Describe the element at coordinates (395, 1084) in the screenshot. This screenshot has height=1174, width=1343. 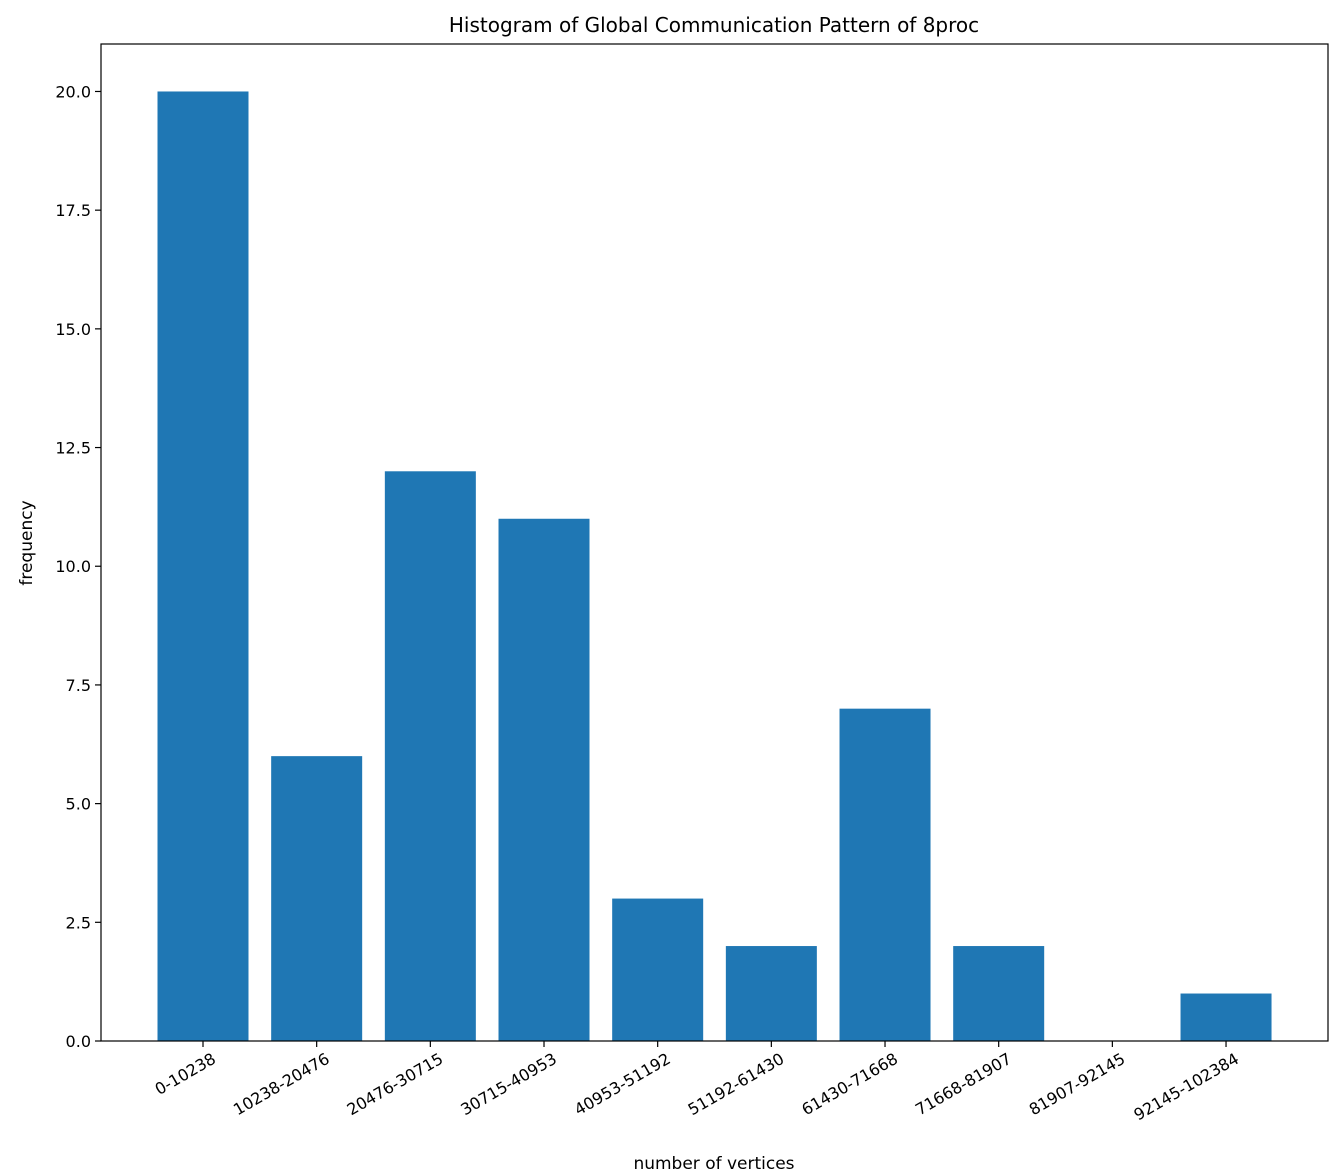
I see `x-tick-label: 20476-30715` at that location.